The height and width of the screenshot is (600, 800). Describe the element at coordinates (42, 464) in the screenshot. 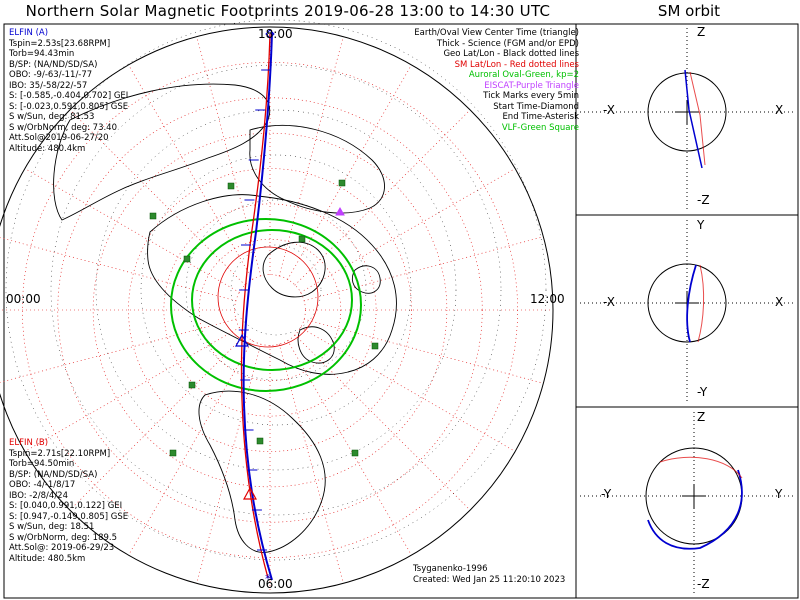

I see `elfin-b-line: Torb=94.50min` at that location.